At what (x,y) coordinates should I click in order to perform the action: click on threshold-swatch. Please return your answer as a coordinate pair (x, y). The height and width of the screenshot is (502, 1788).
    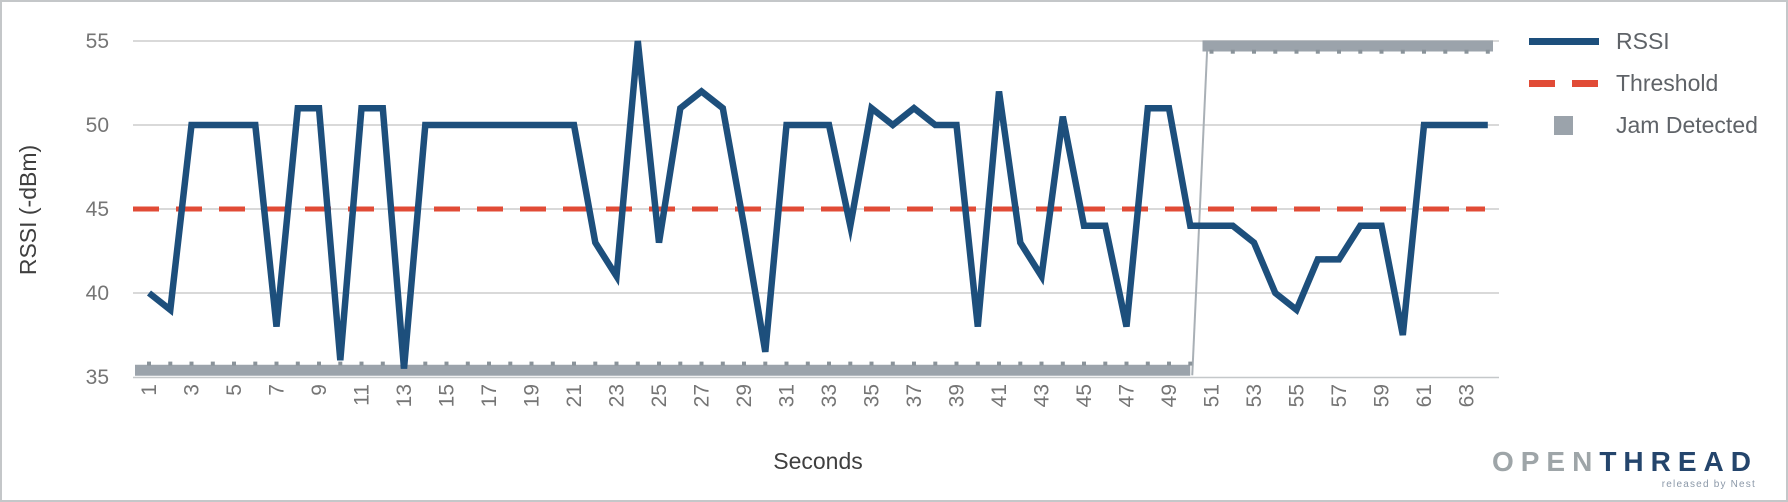
    Looking at the image, I should click on (1564, 83).